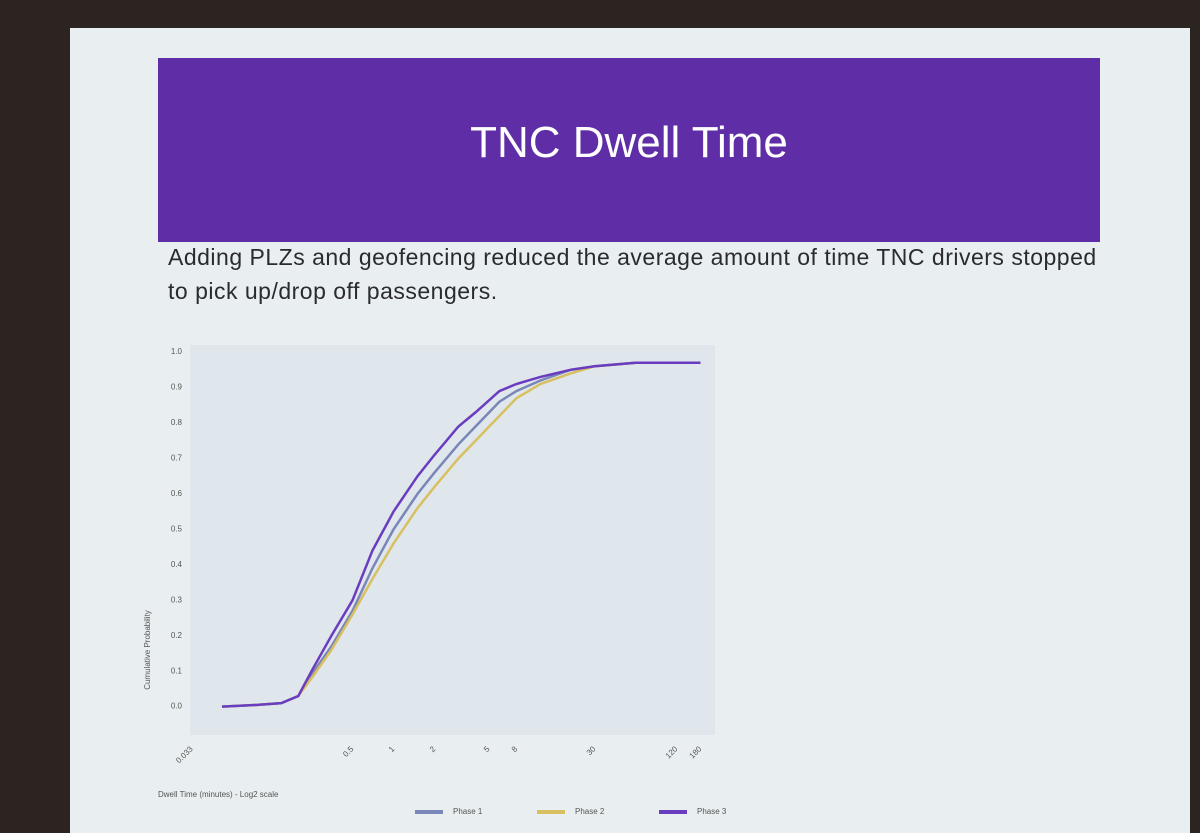 The height and width of the screenshot is (833, 1200). What do you see at coordinates (515, 749) in the screenshot?
I see `x-tick-label: 8` at bounding box center [515, 749].